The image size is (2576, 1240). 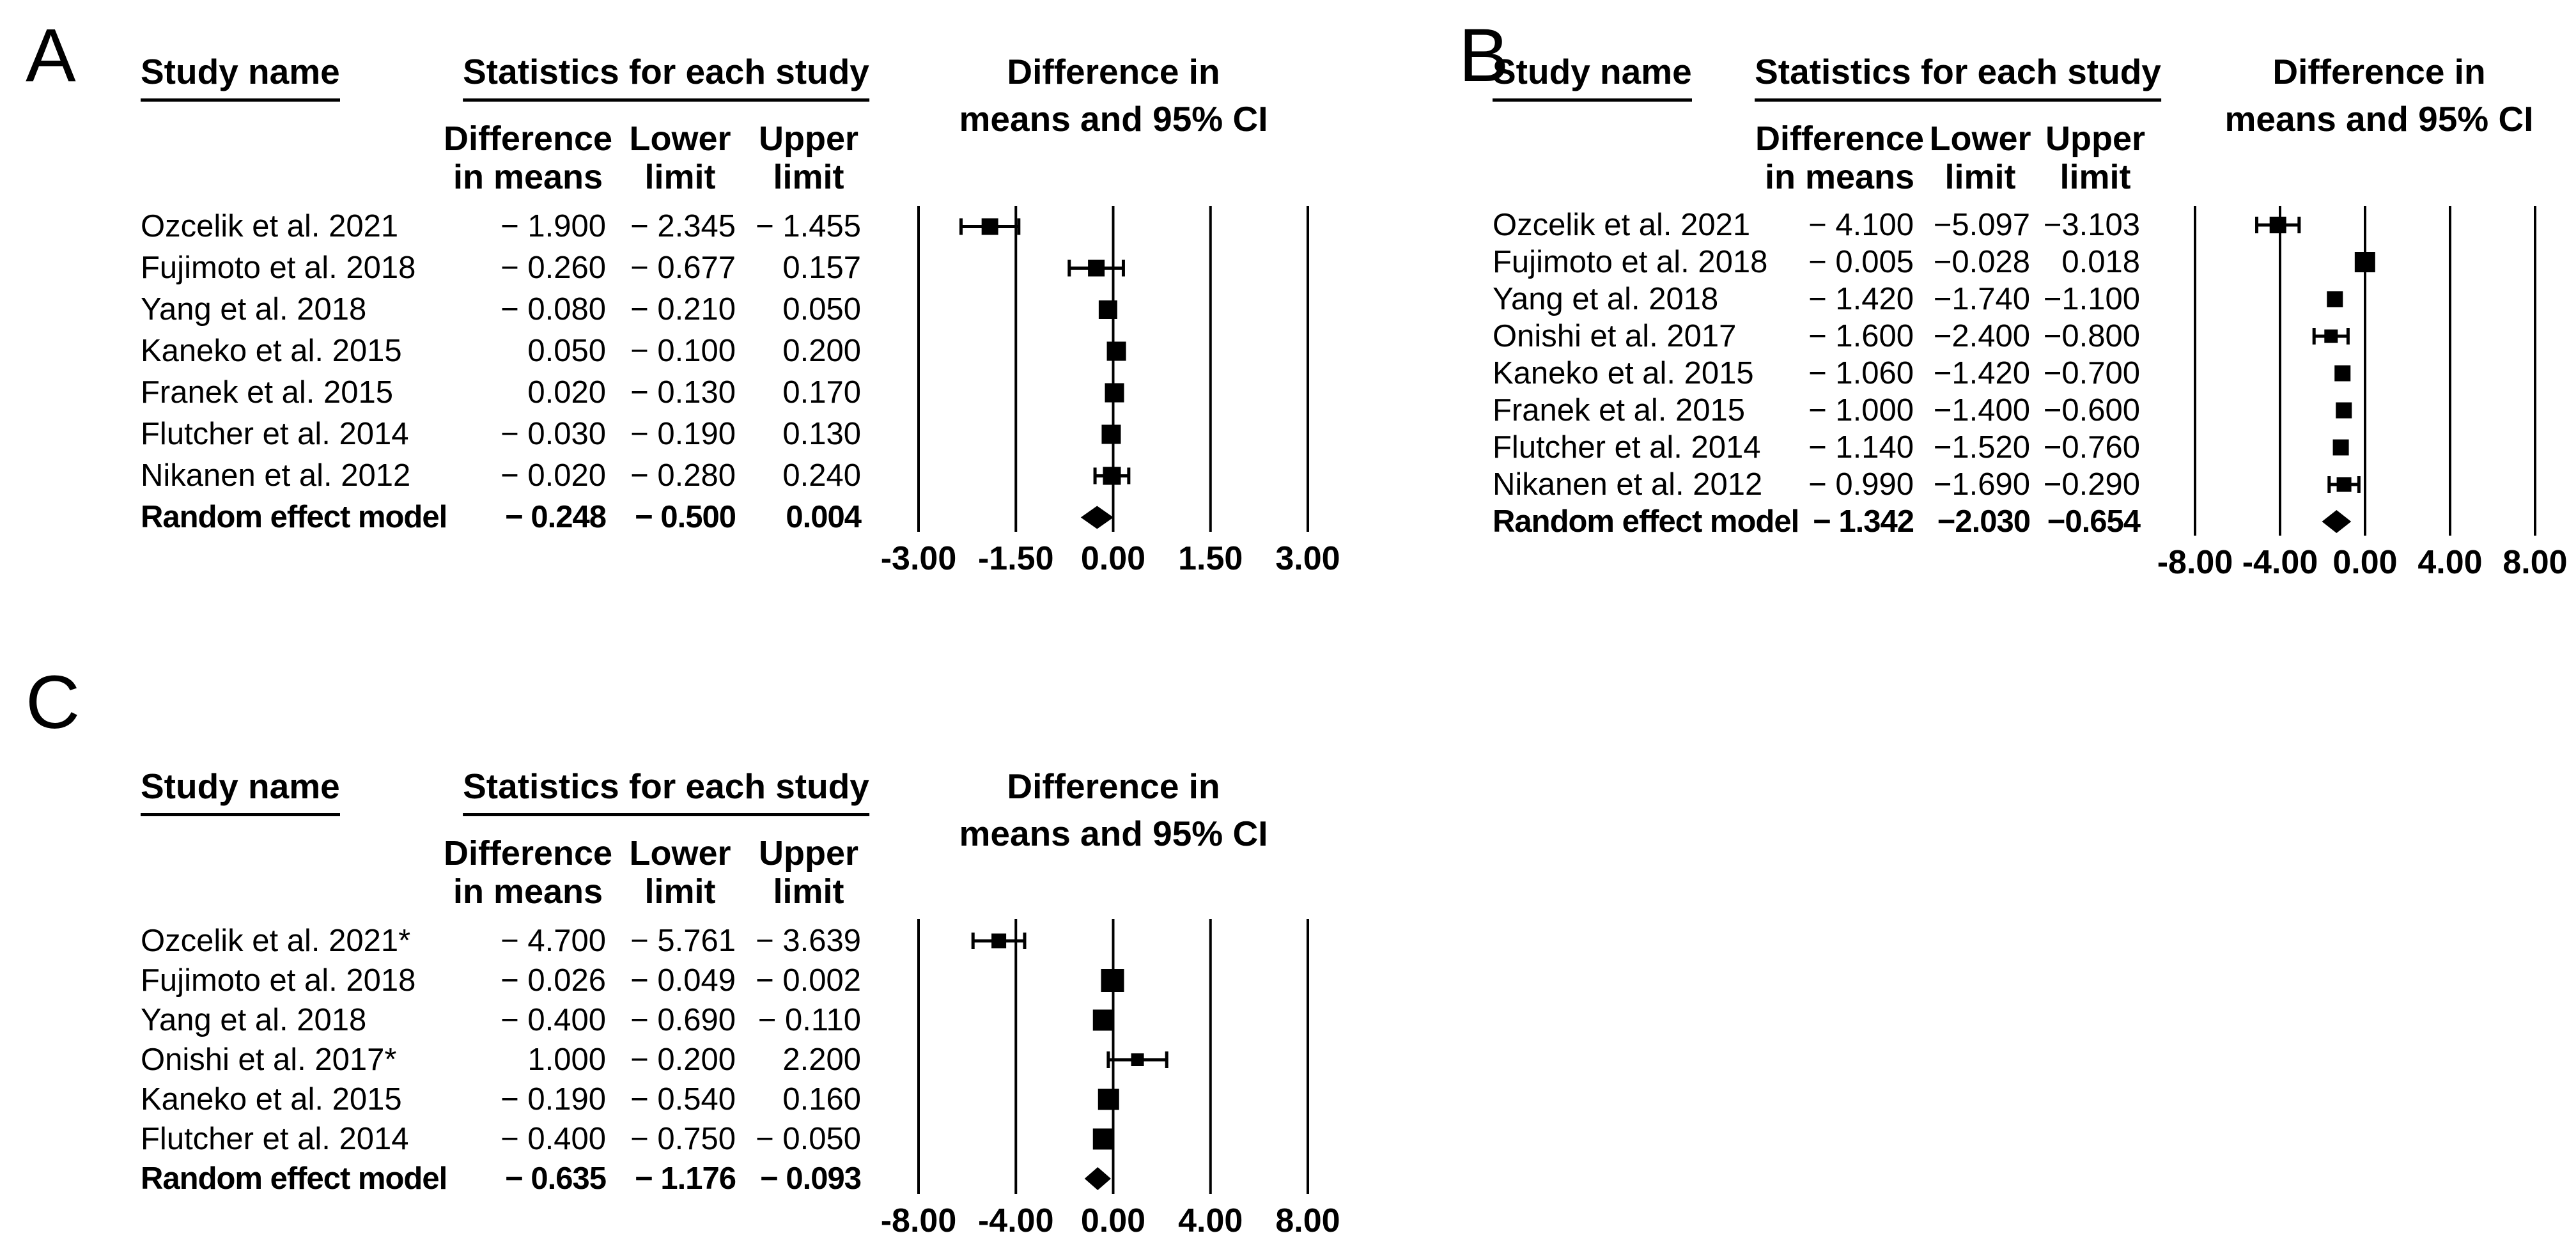 I want to click on upper-limit-cell: − 1.455, so click(x=809, y=226).